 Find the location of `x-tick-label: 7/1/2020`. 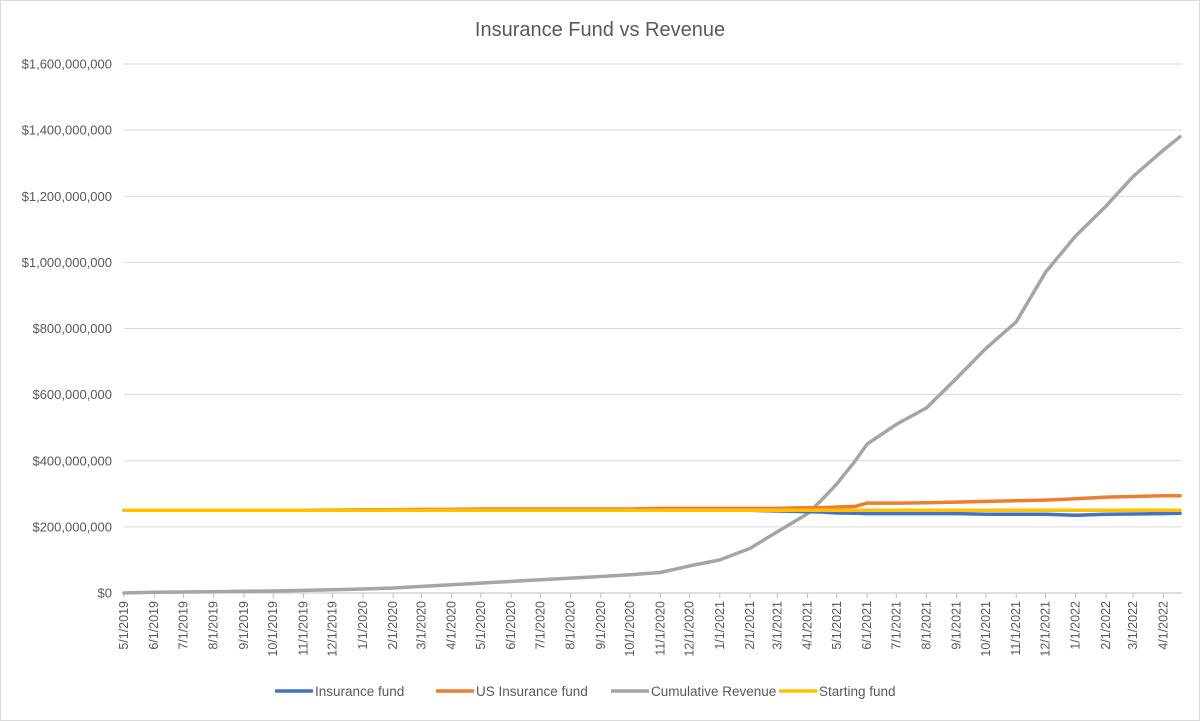

x-tick-label: 7/1/2020 is located at coordinates (540, 625).